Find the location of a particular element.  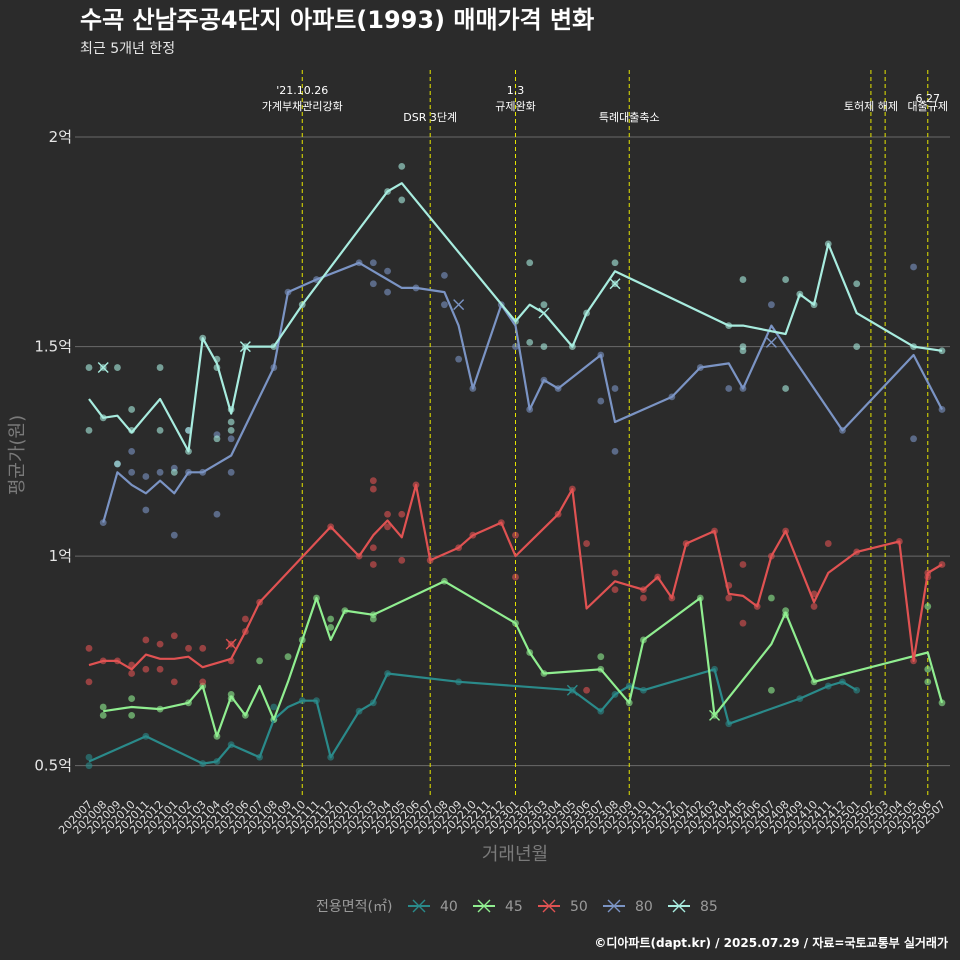

legend-title: 전용면적(㎡) is located at coordinates (354, 907).